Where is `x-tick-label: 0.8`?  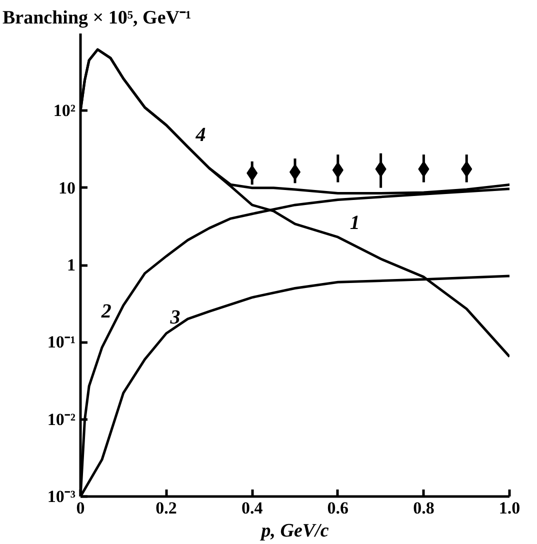 x-tick-label: 0.8 is located at coordinates (423, 508).